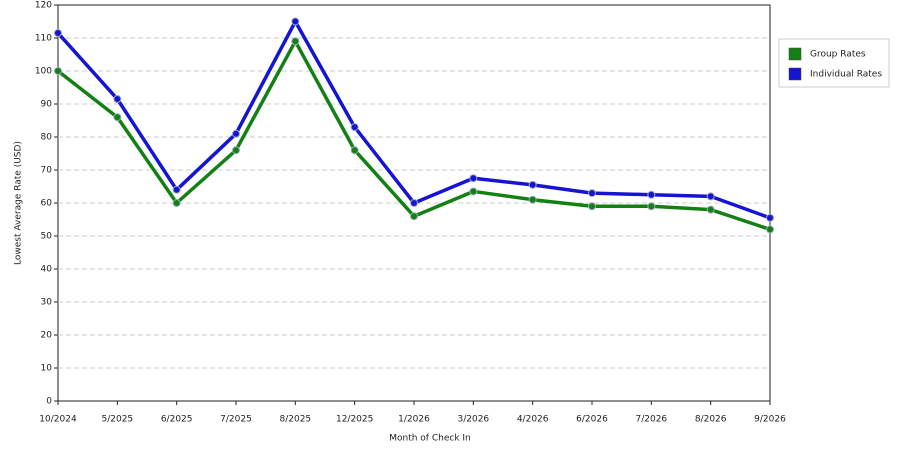 This screenshot has width=900, height=450. What do you see at coordinates (354, 420) in the screenshot?
I see `x-tick-label: 12/2025` at bounding box center [354, 420].